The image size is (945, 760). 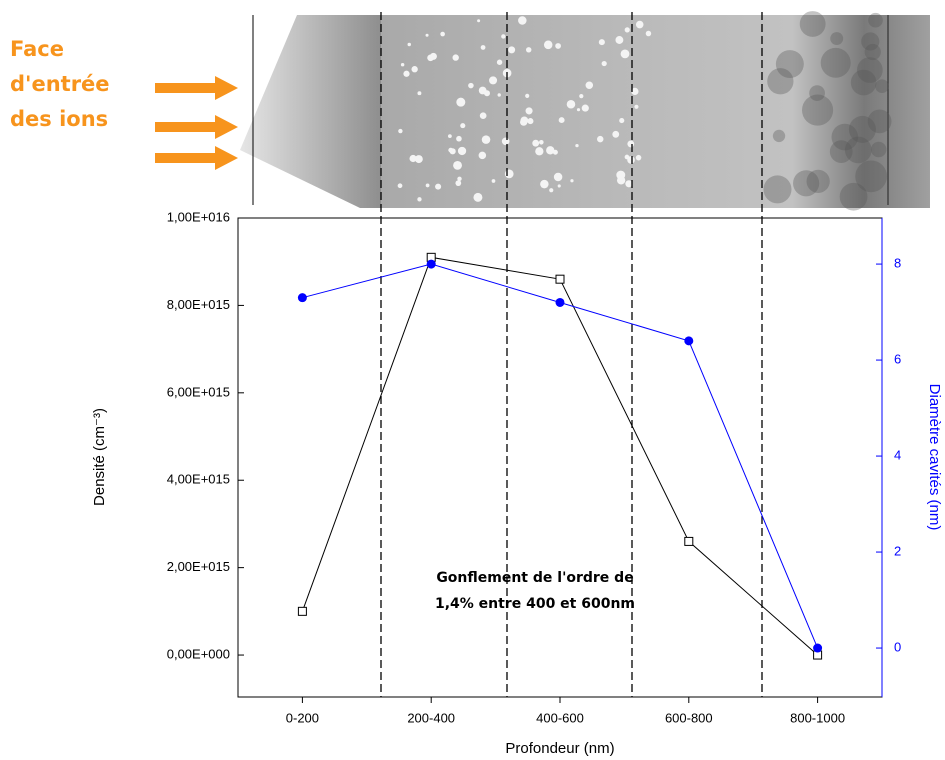 What do you see at coordinates (934, 457) in the screenshot?
I see `y2-axis-label: Diamètre cavités (nm)` at bounding box center [934, 457].